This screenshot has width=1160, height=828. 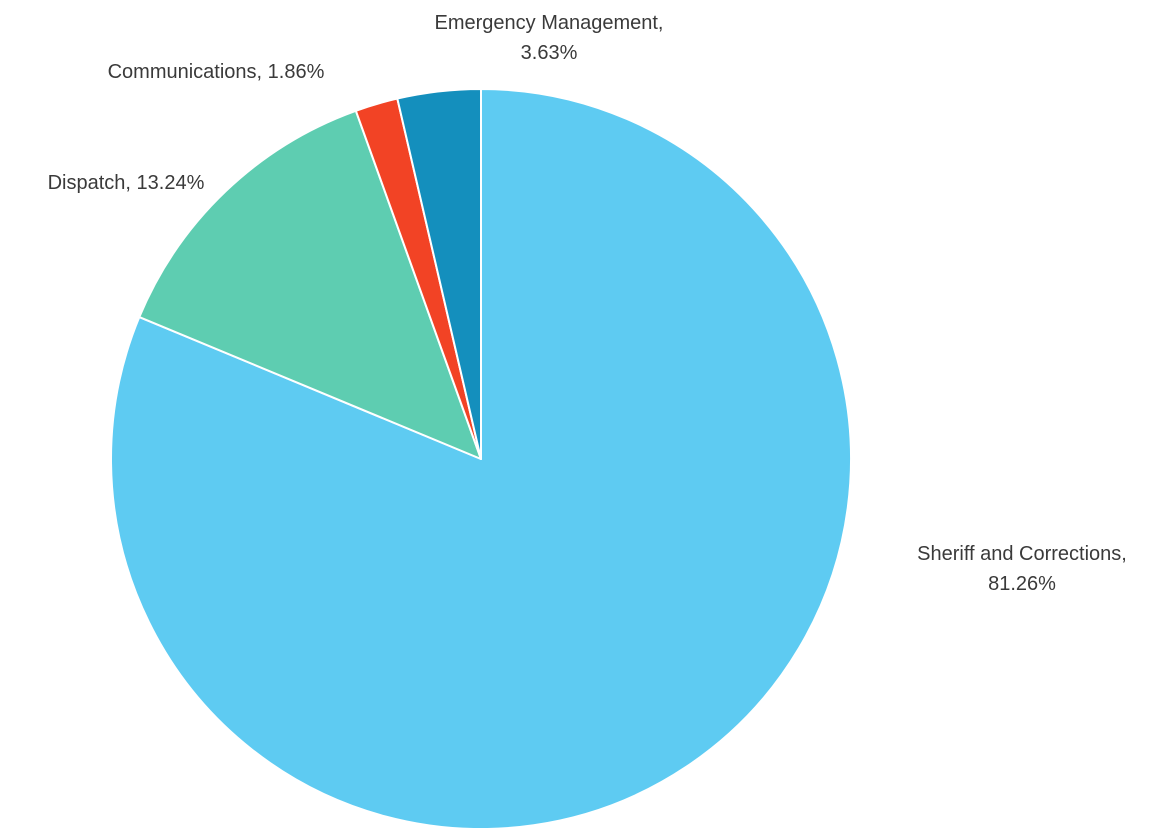 What do you see at coordinates (548, 23) in the screenshot?
I see `slice-label-line: Emergency Management,` at bounding box center [548, 23].